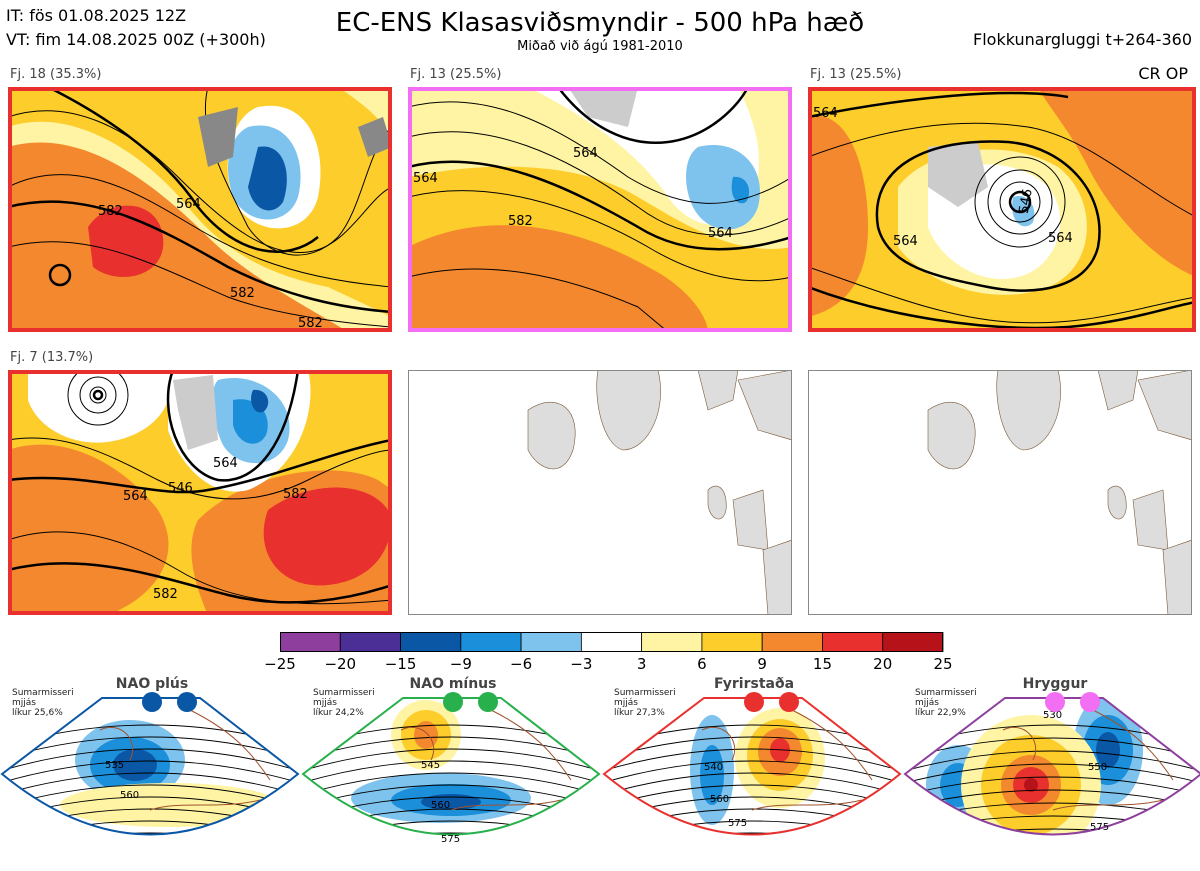 The width and height of the screenshot is (1200, 871). I want to click on colorbar-tick-label: −25, so click(280, 664).